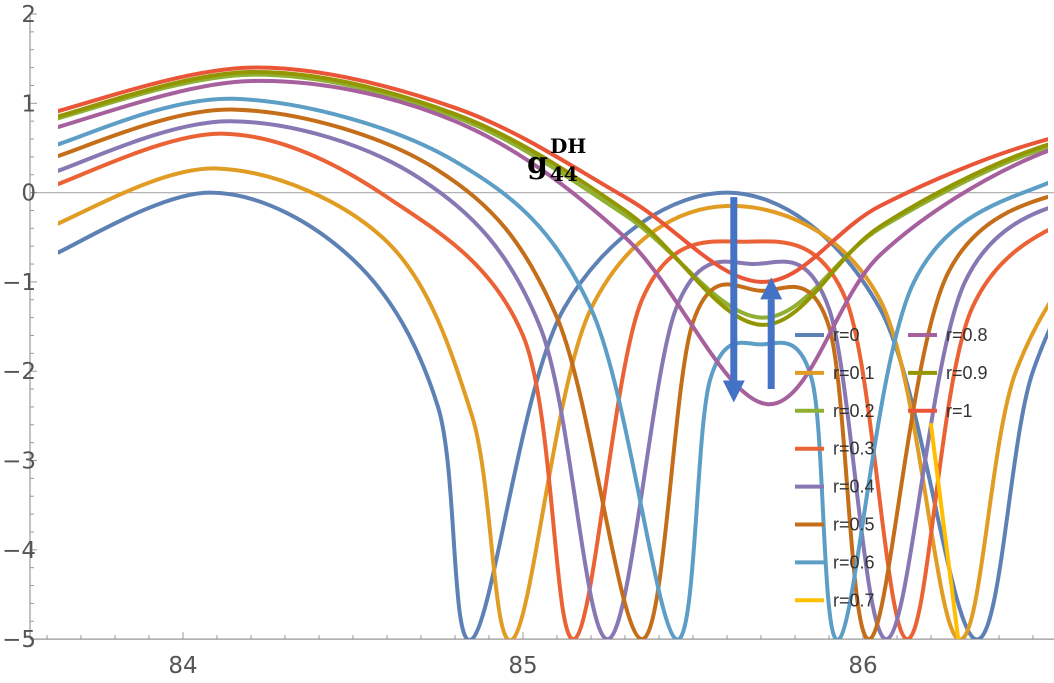  What do you see at coordinates (846, 335) in the screenshot?
I see `legend-label: r=0` at bounding box center [846, 335].